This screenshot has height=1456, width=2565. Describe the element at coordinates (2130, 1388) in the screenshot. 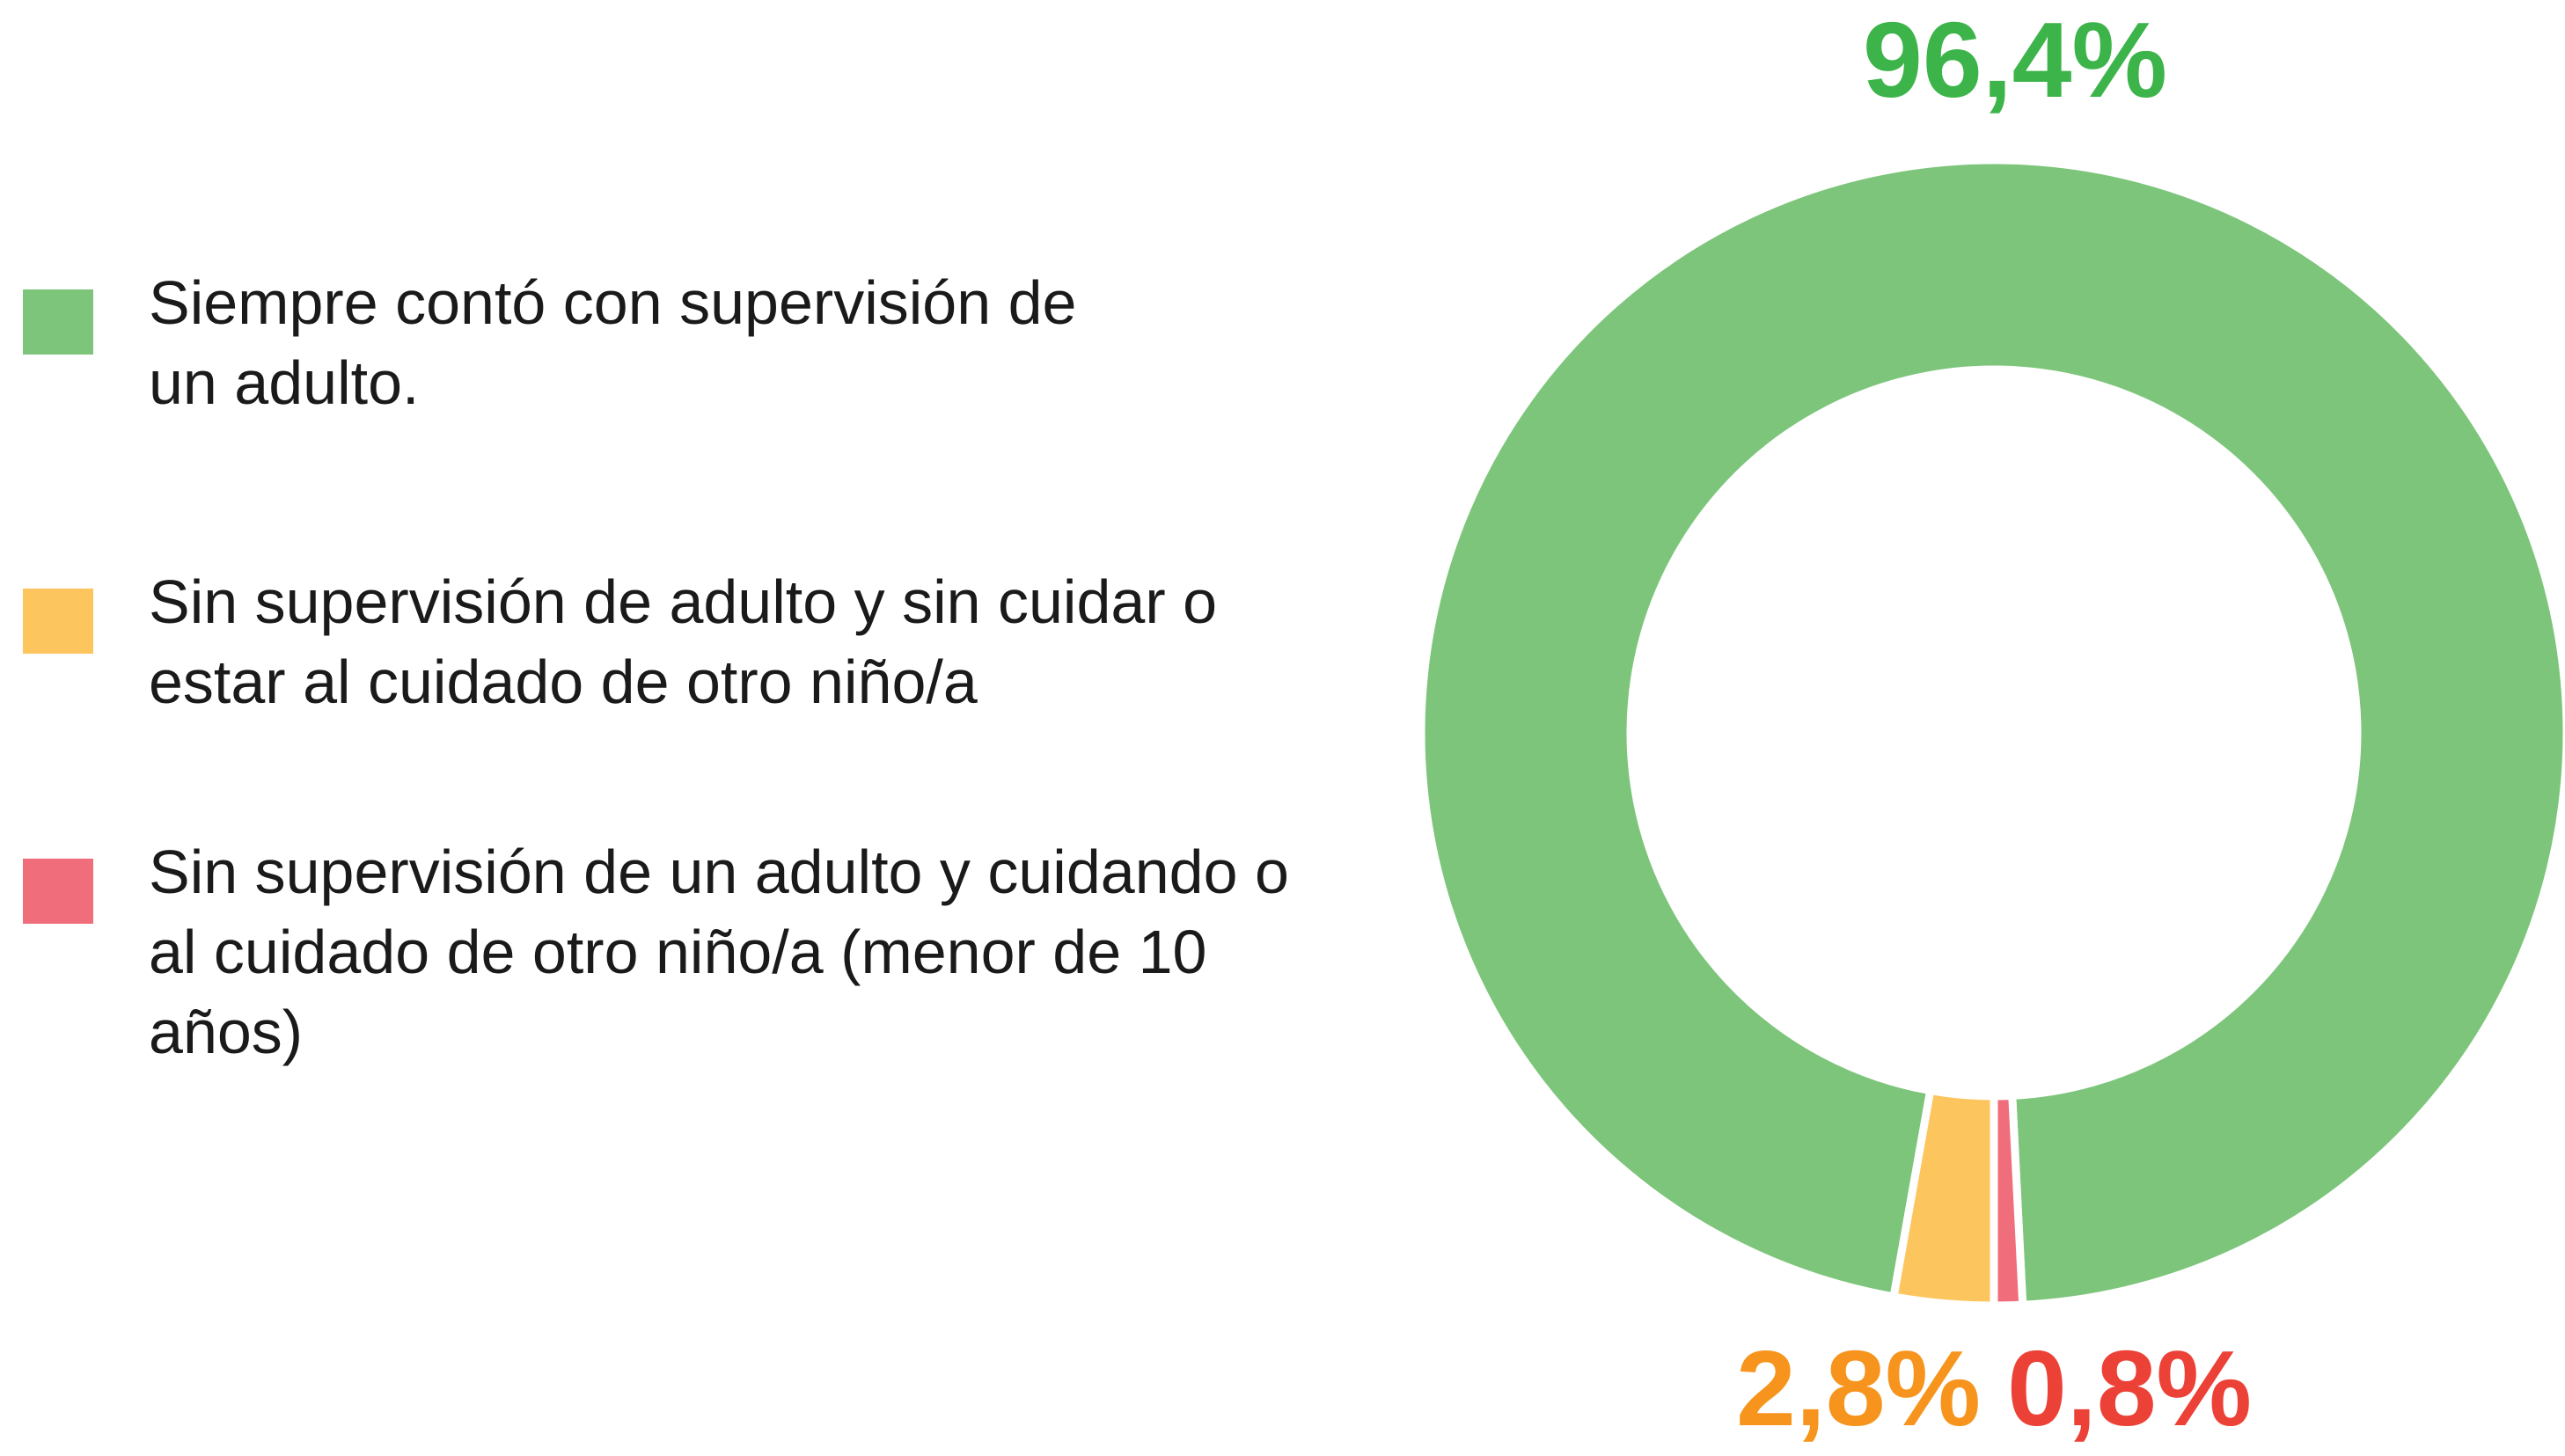

I see `value-label: 0,8%` at that location.